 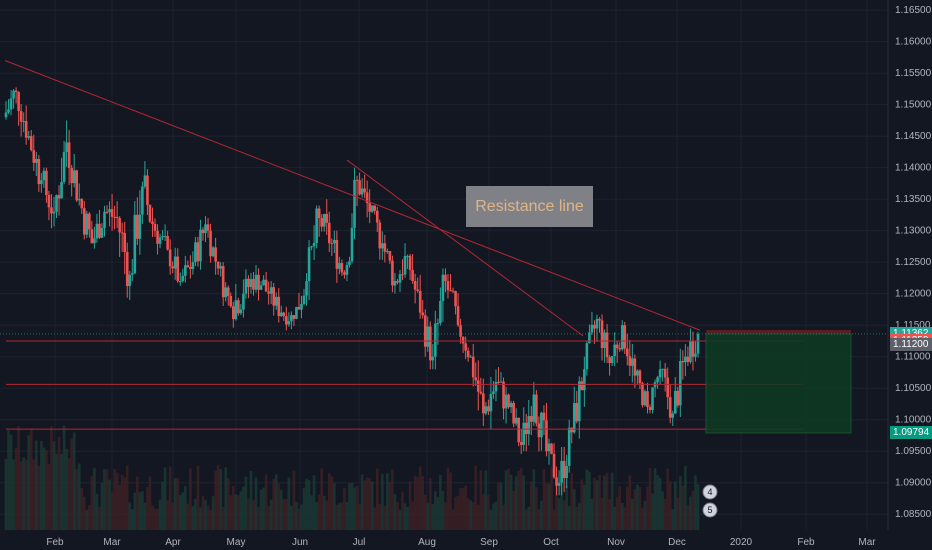 I want to click on price-tick-label: 1.09500, so click(x=913, y=451).